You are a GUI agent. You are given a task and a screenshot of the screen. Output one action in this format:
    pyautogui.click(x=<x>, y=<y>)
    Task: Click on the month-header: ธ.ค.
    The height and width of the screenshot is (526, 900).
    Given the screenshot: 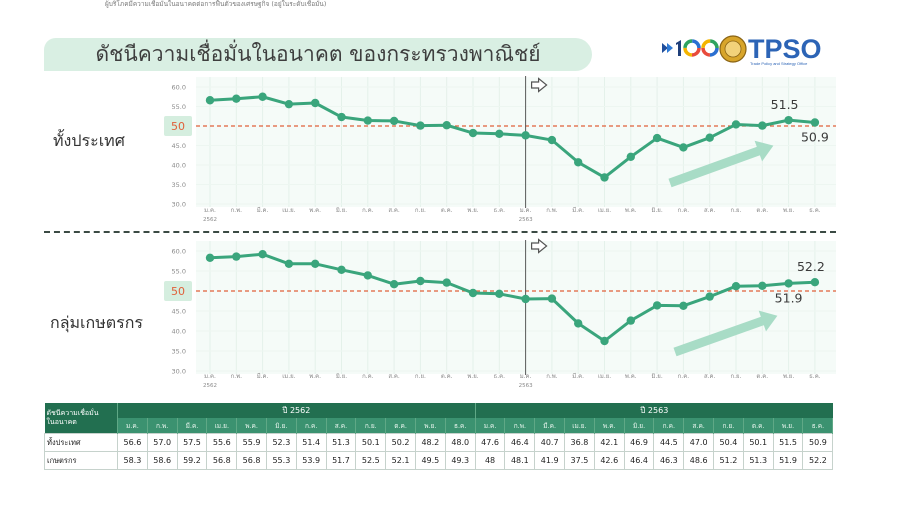 What is the action you would take?
    pyautogui.click(x=460, y=426)
    